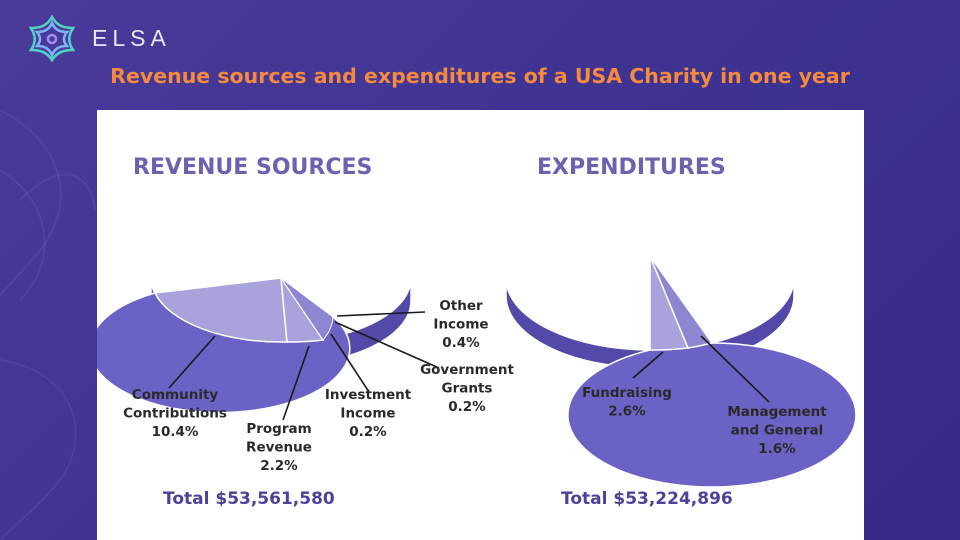 This screenshot has height=540, width=960. I want to click on revenue-total: Total $53,561,580, so click(249, 499).